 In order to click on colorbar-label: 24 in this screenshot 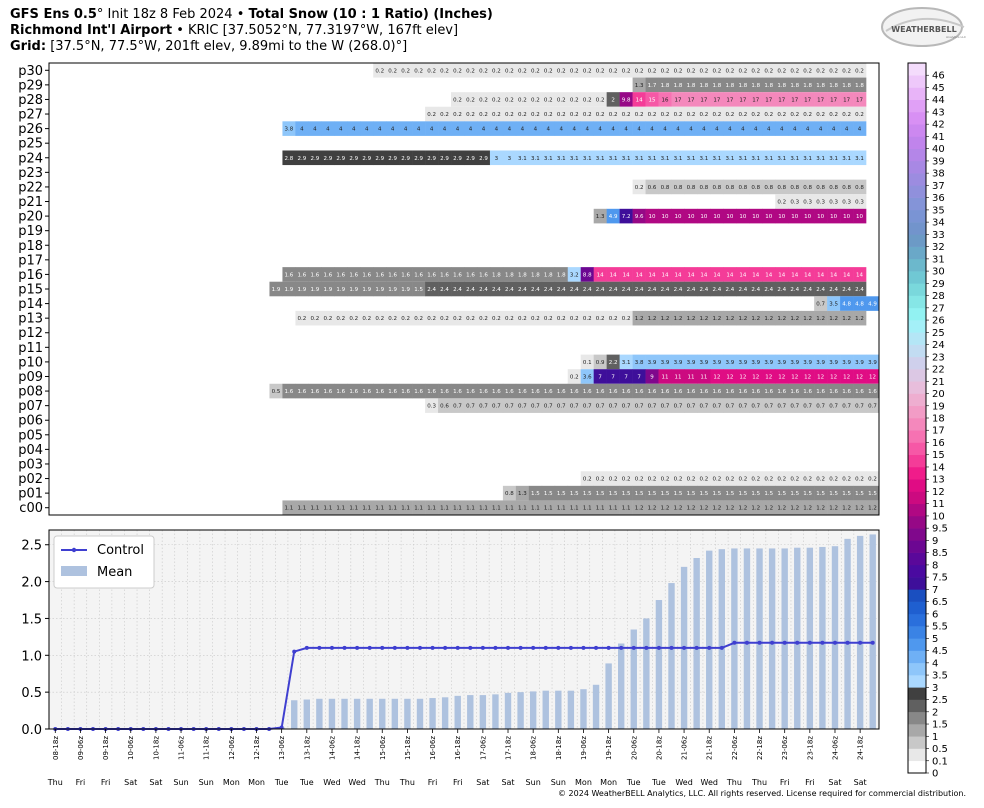, I will do `click(938, 345)`.